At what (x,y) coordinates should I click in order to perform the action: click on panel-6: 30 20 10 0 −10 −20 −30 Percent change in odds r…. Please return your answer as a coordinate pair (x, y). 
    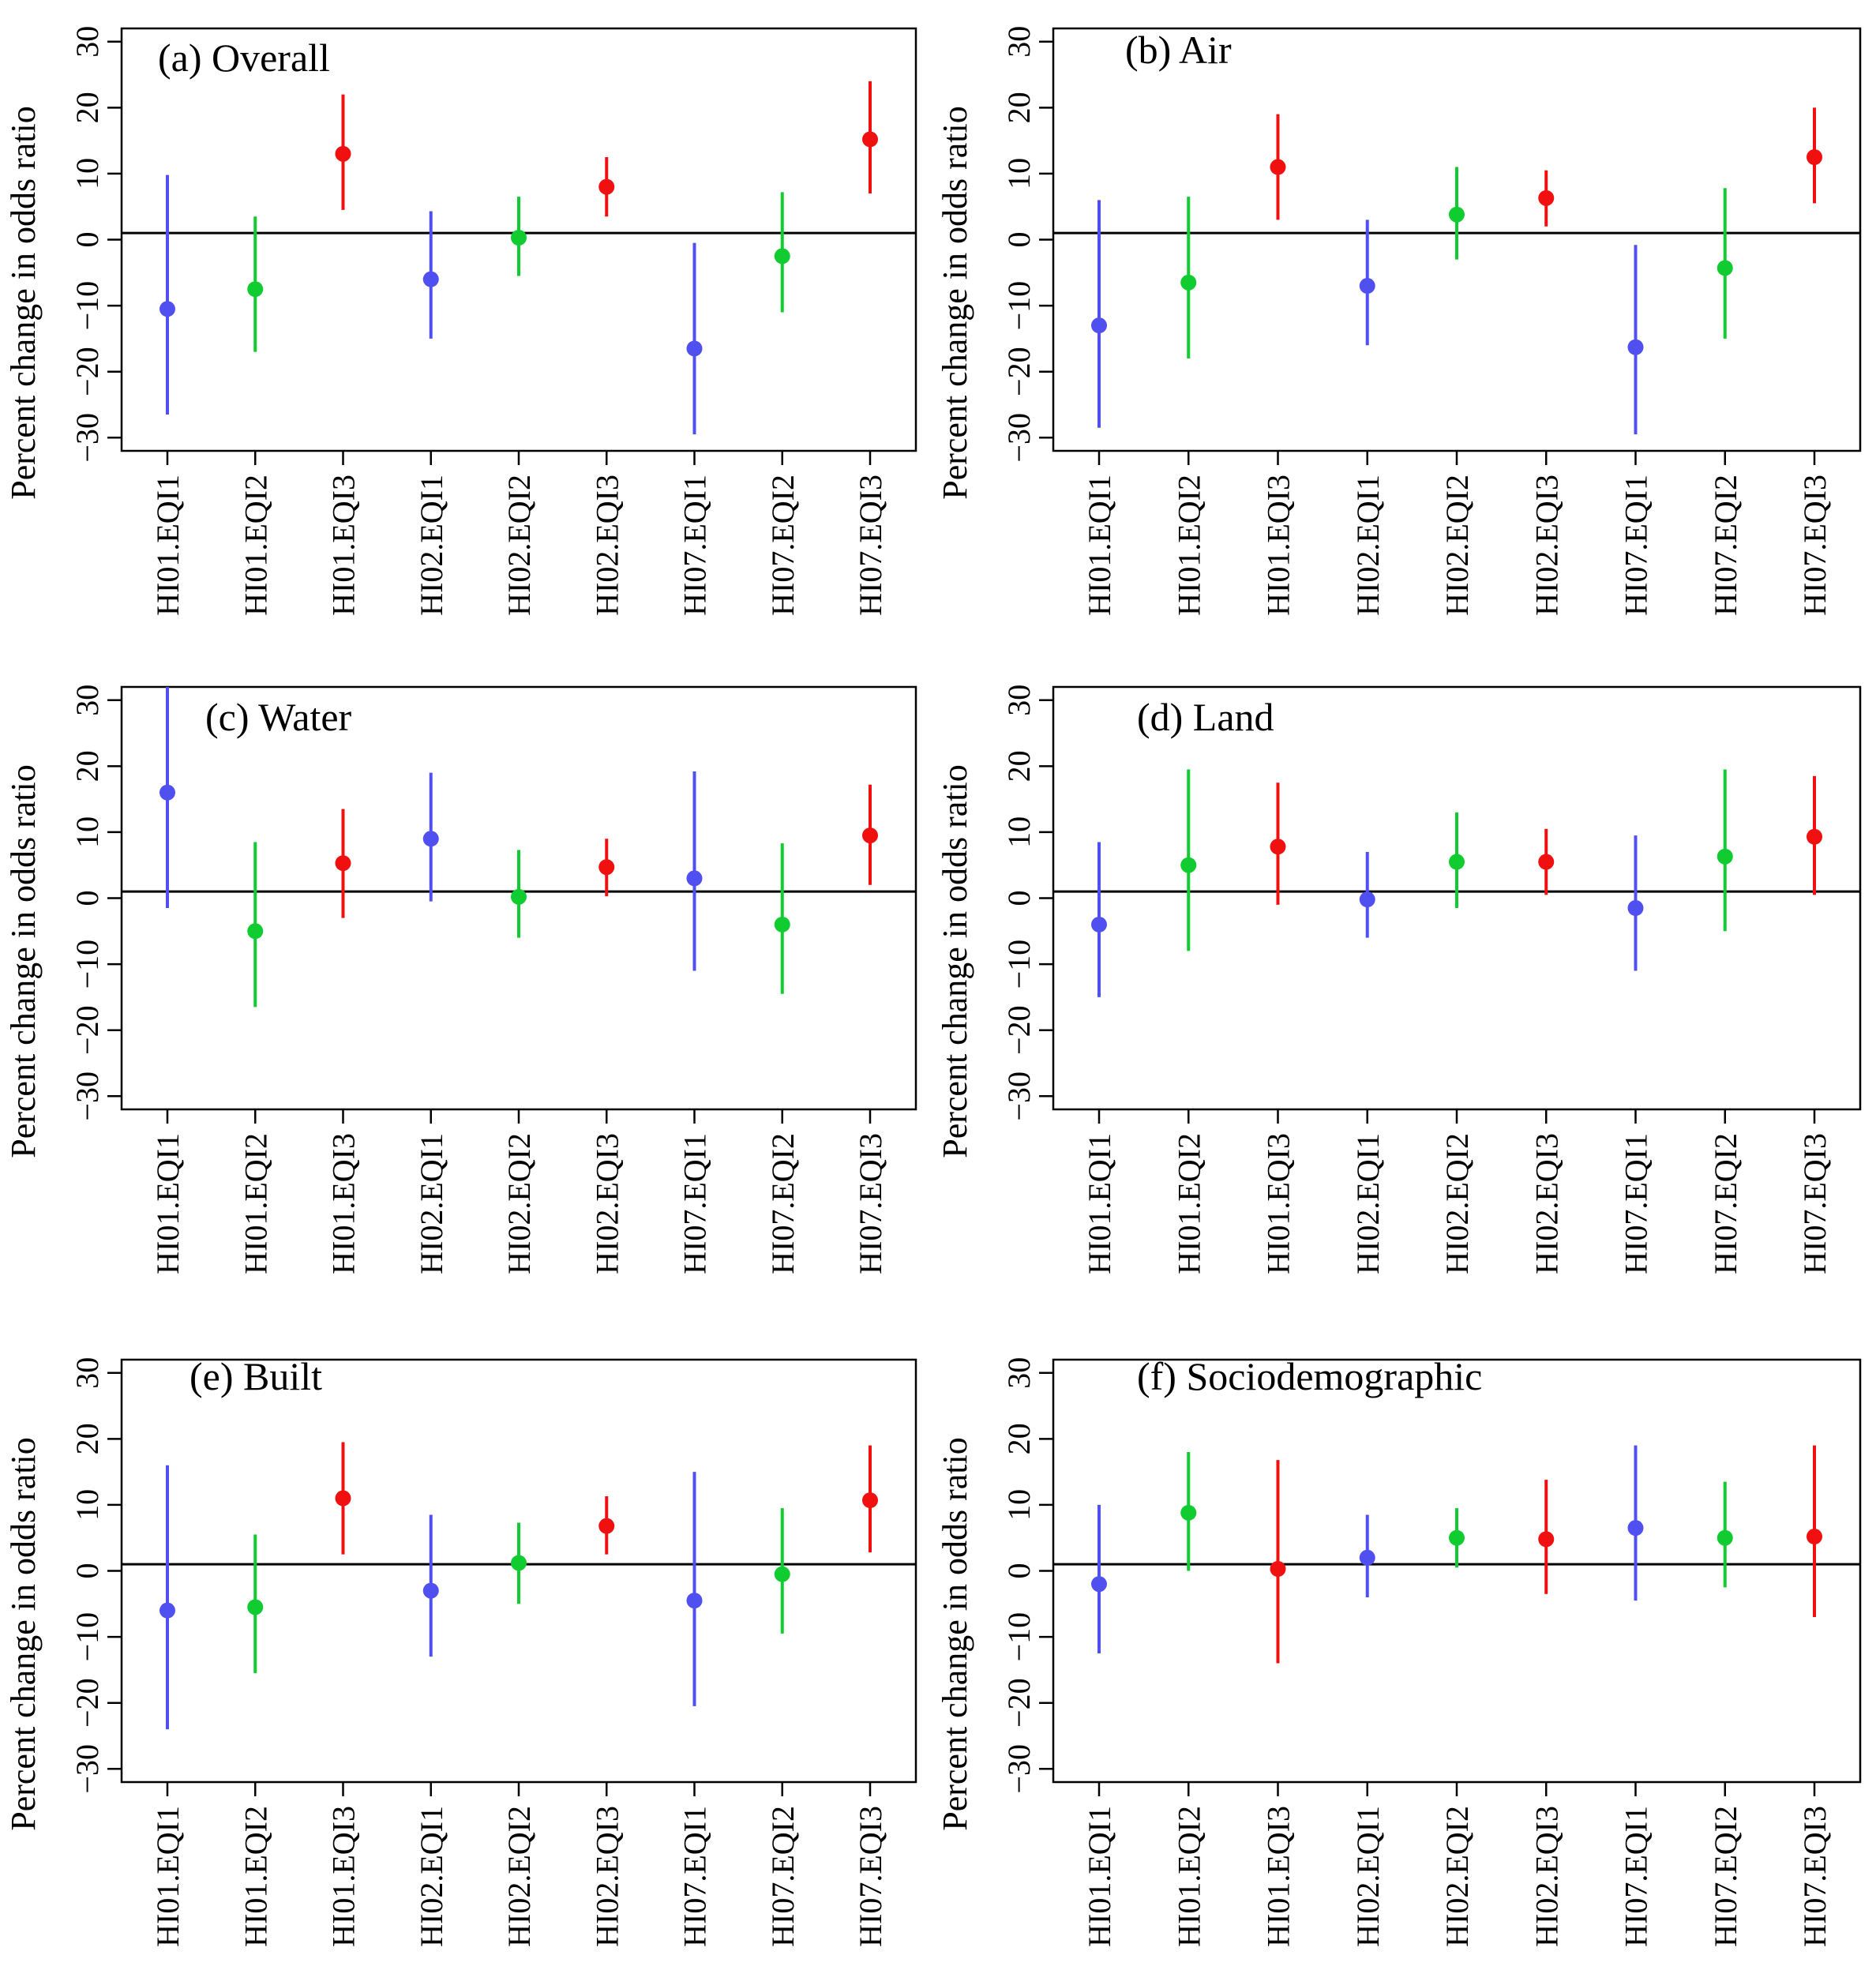
    Looking at the image, I should click on (1399, 1650).